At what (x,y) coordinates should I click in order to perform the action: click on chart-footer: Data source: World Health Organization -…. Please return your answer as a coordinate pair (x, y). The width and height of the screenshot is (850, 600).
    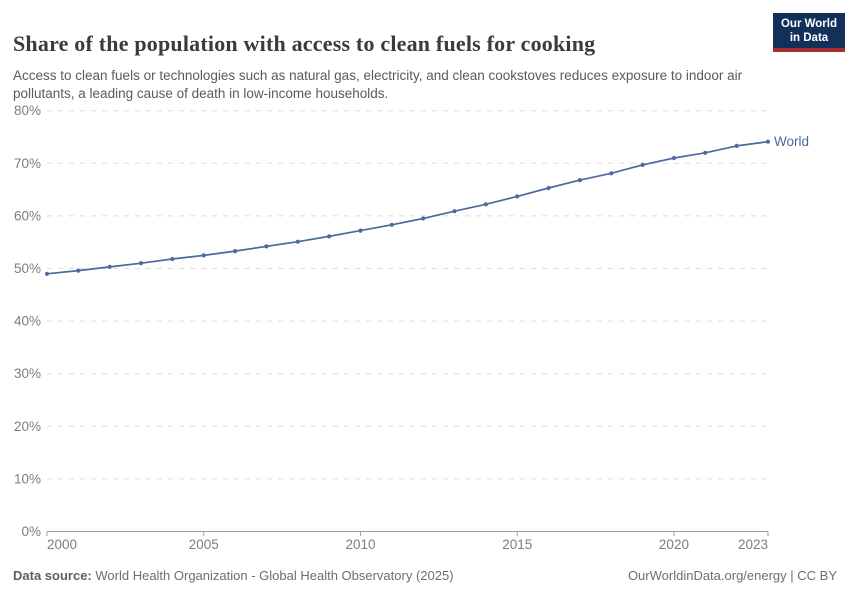
    Looking at the image, I should click on (425, 575).